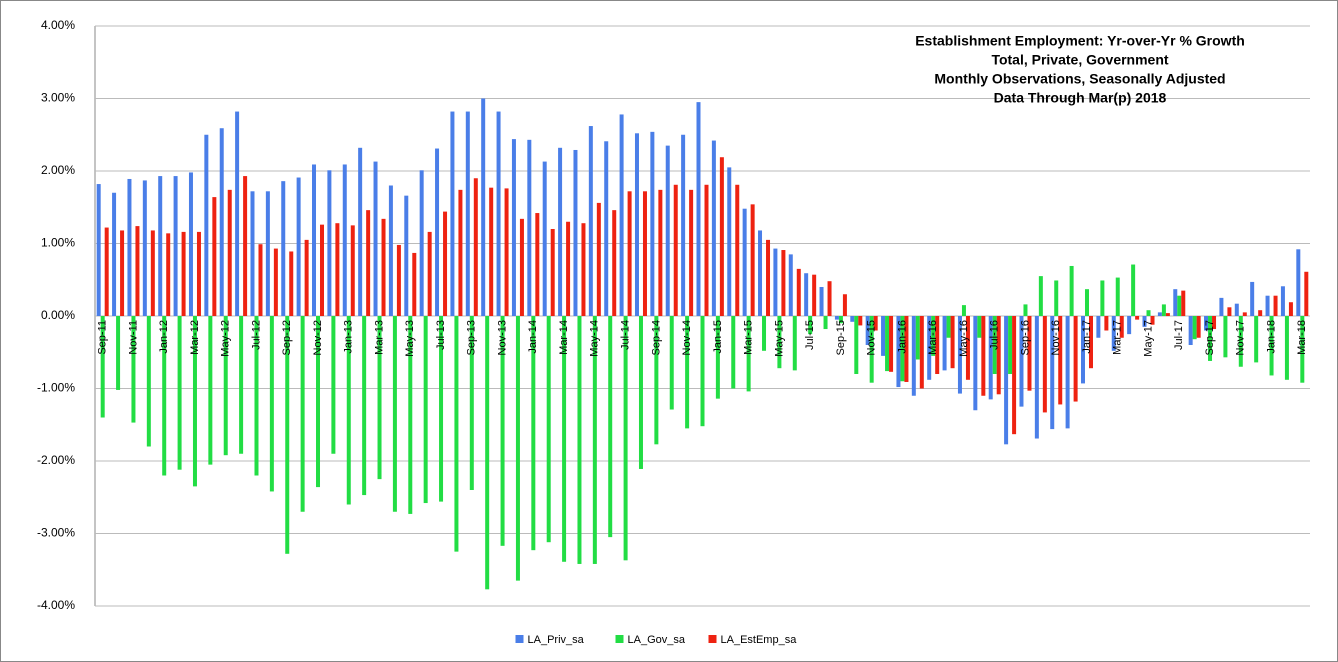  Describe the element at coordinates (1118, 337) in the screenshot. I see `x-tick-label: Mar-17` at that location.